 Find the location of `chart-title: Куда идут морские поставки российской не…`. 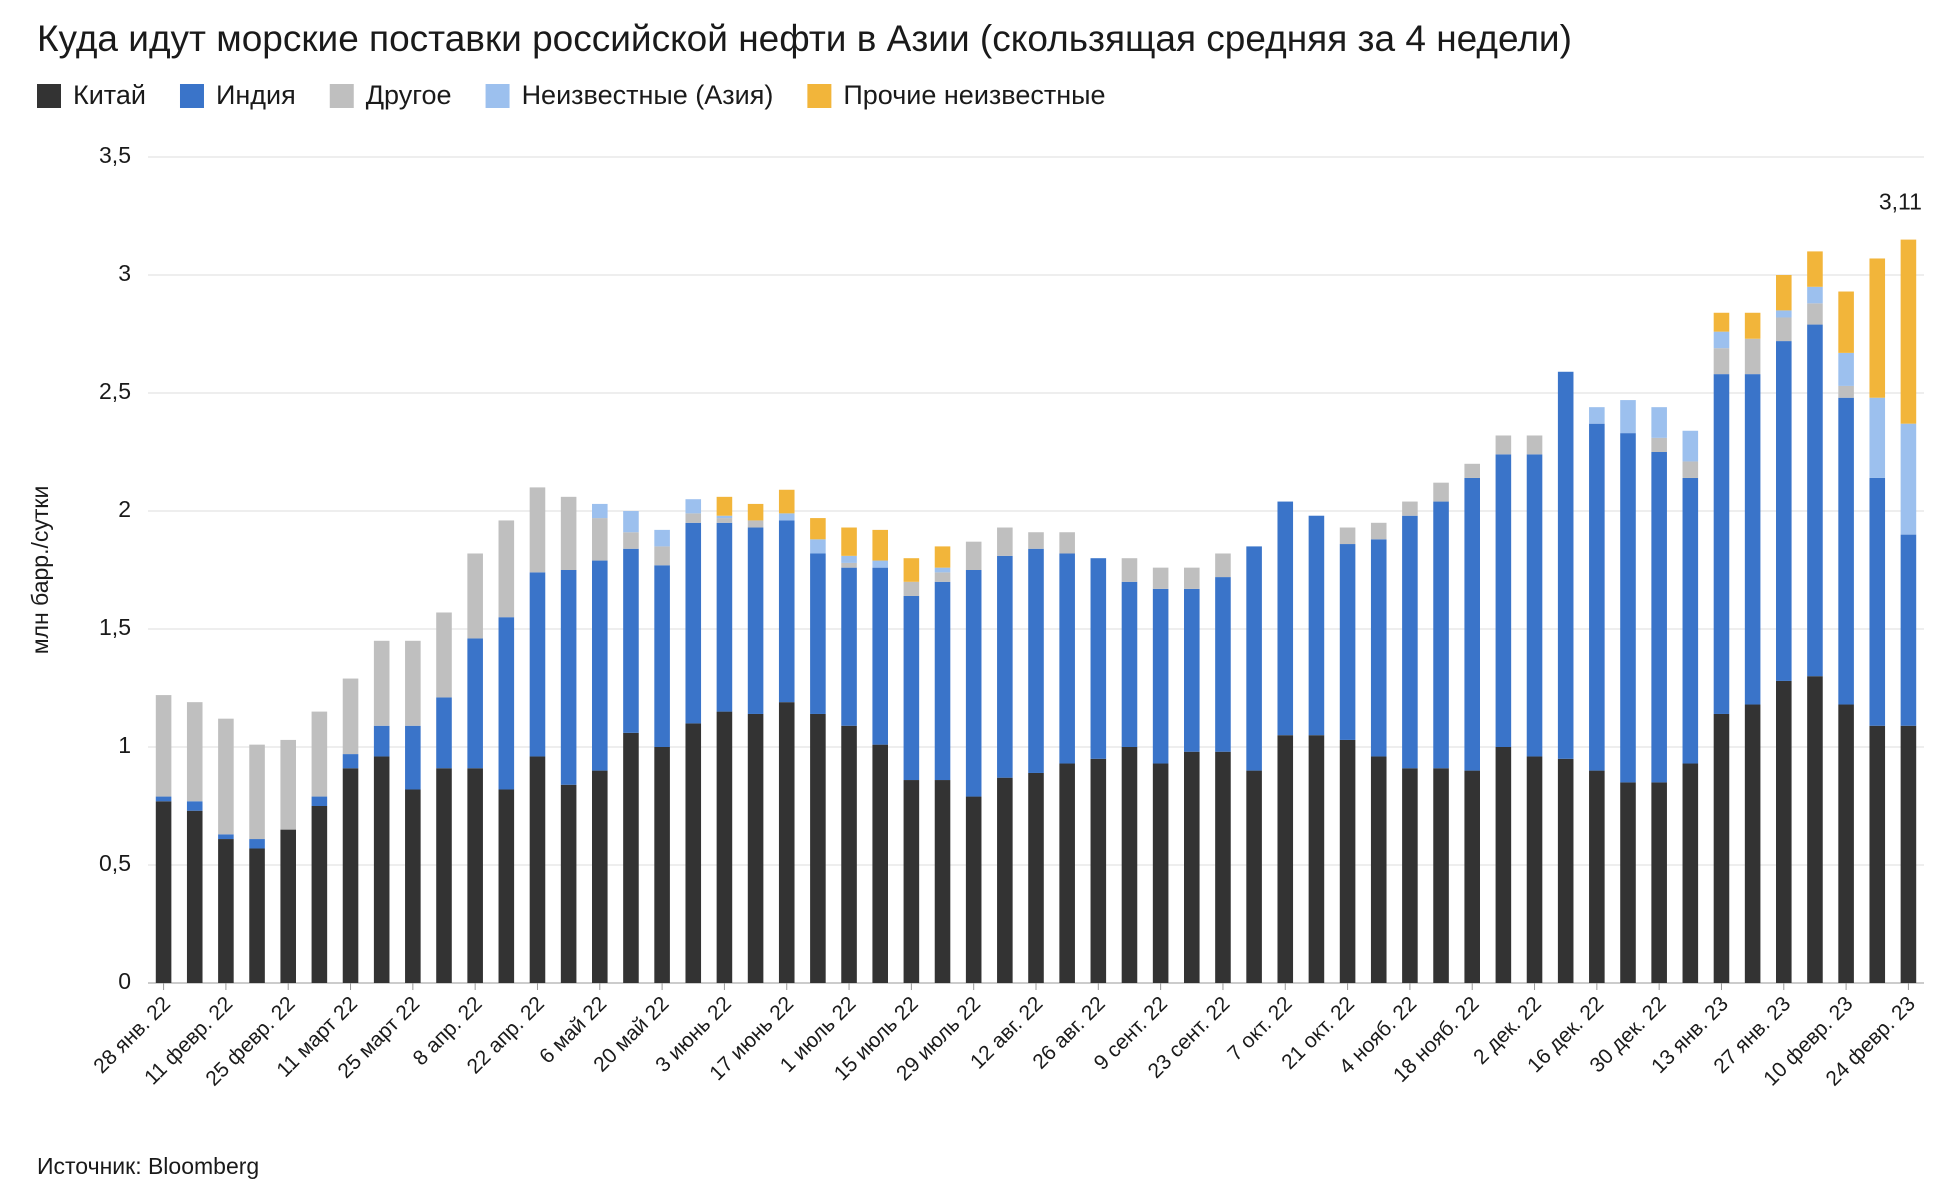

chart-title: Куда идут морские поставки российской не… is located at coordinates (804, 38).